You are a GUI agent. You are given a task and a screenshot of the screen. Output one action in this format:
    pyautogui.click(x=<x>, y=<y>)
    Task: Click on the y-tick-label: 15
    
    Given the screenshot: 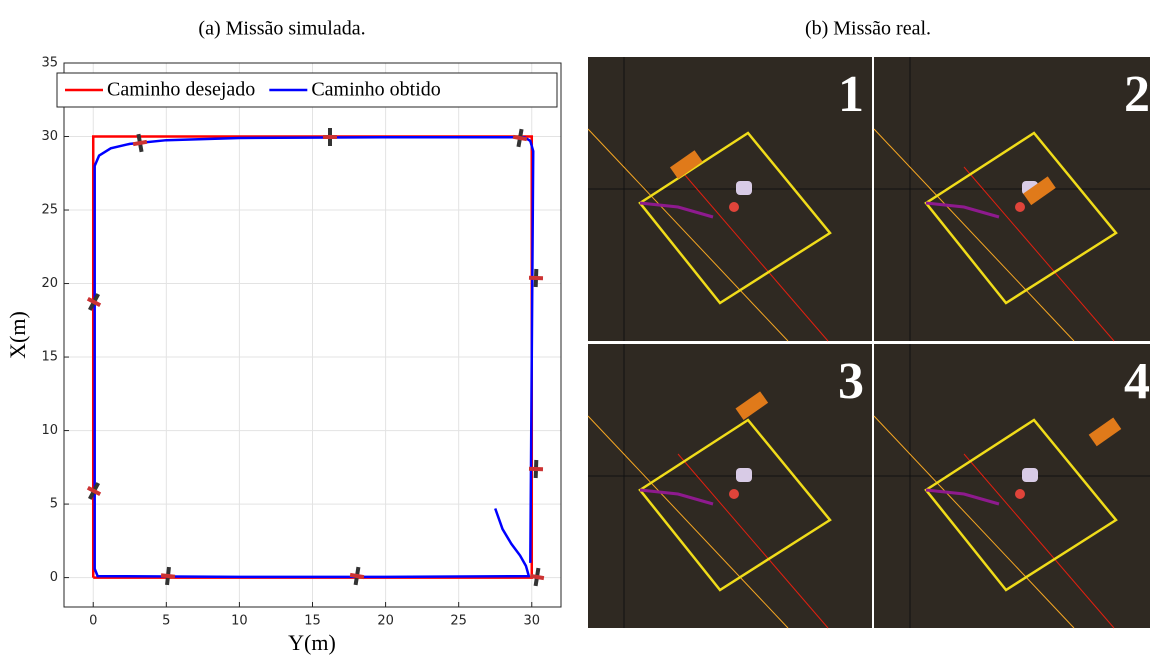 What is the action you would take?
    pyautogui.click(x=49, y=357)
    